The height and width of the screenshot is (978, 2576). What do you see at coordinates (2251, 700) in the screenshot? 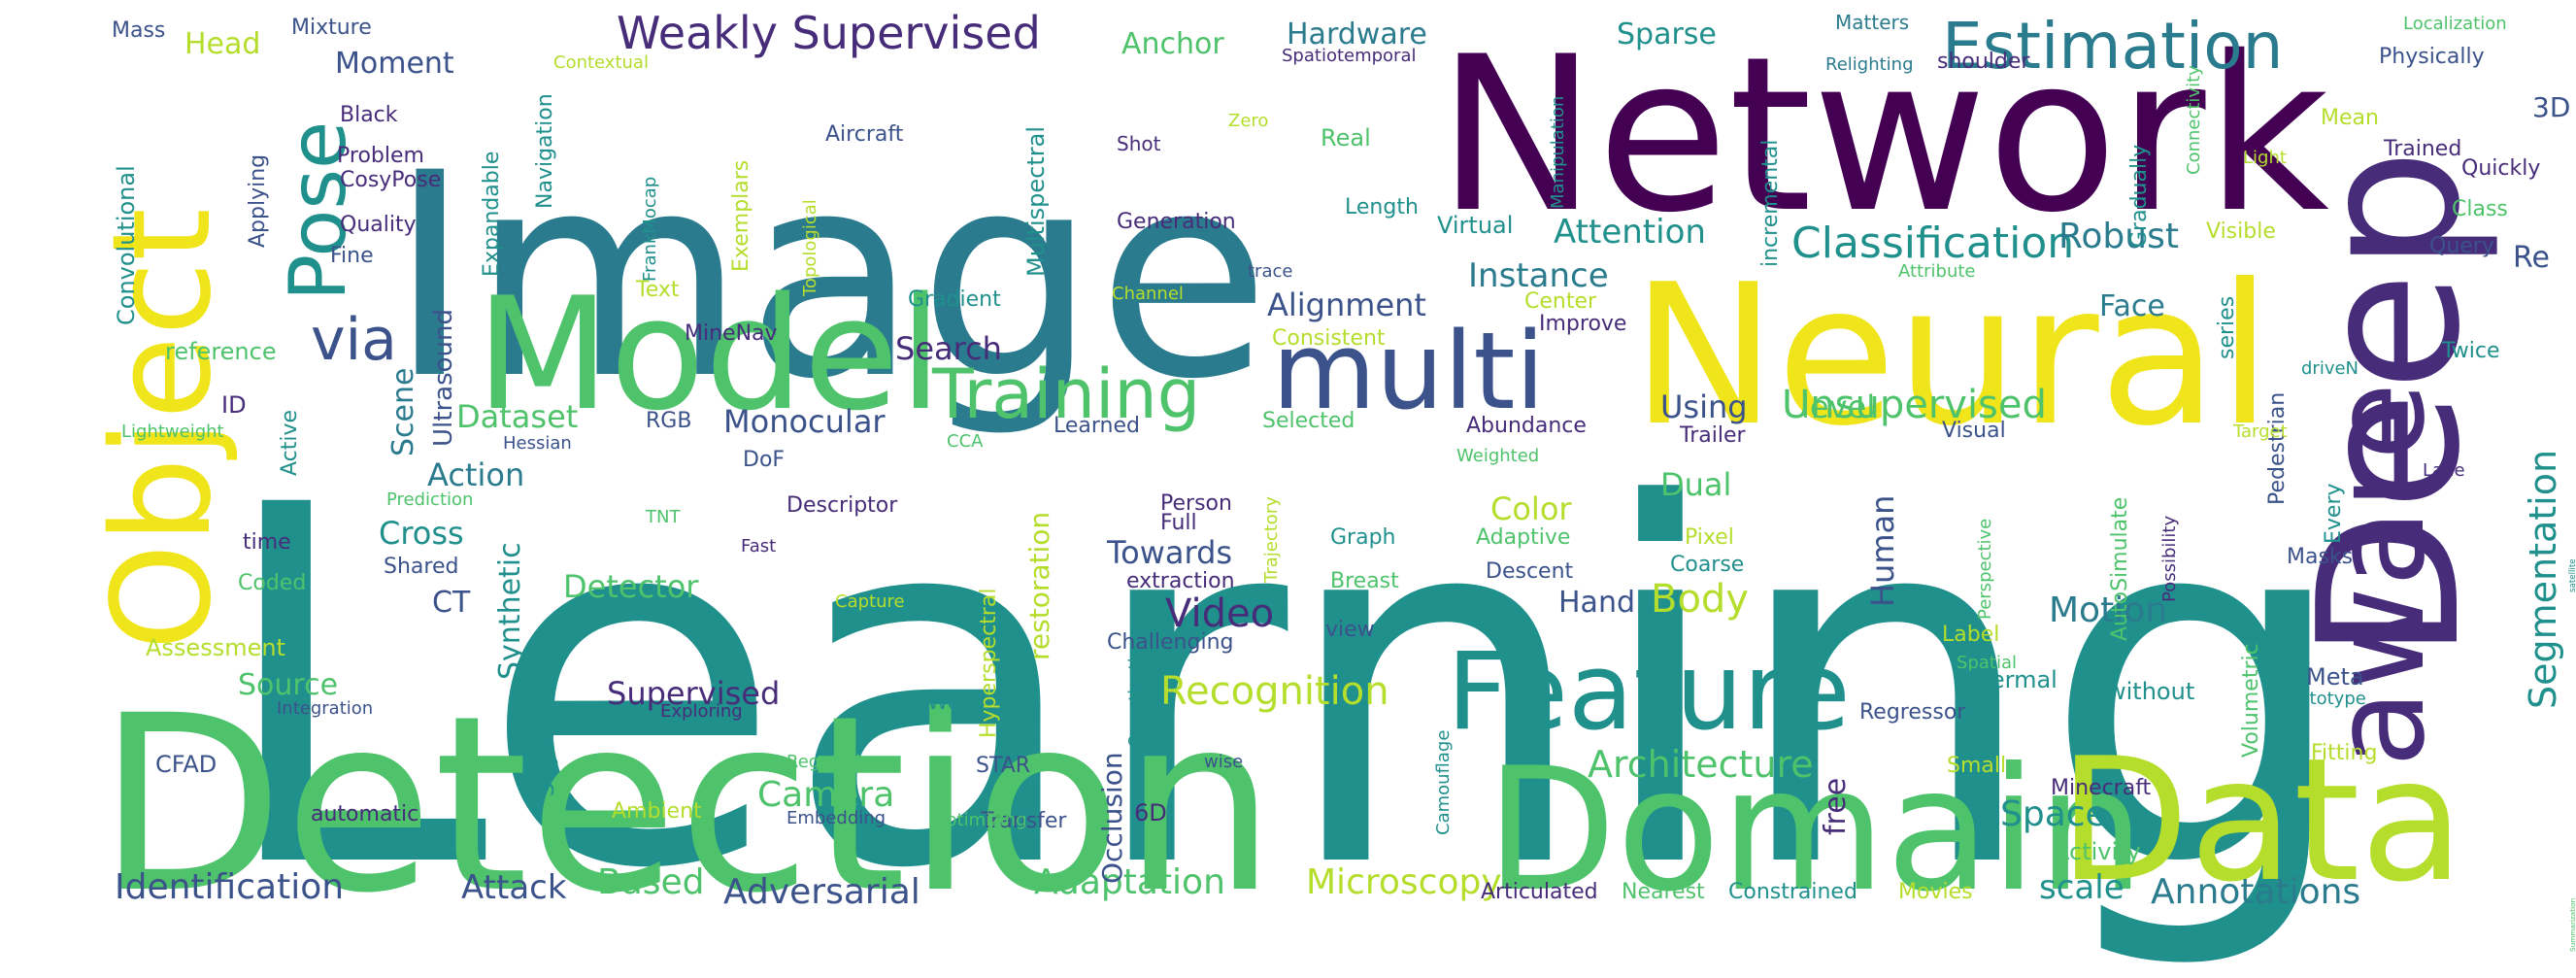
I see `word-volumetric: Volumetric` at bounding box center [2251, 700].